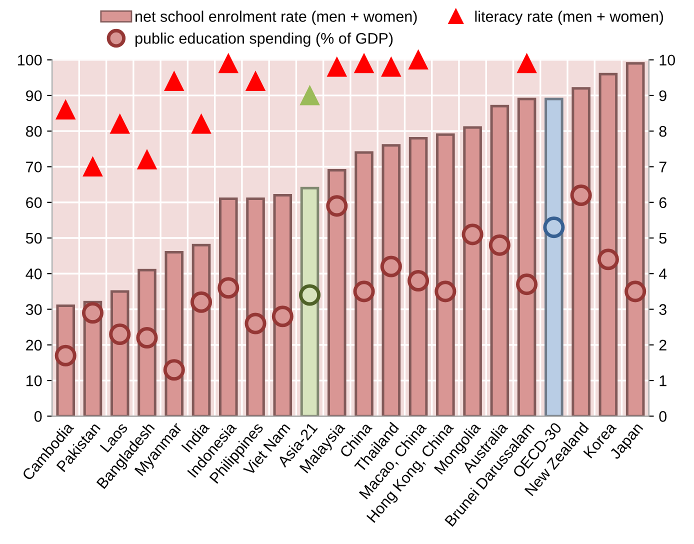 This screenshot has height=544, width=694. I want to click on legend-label: literacy rate (men + women), so click(569, 17).